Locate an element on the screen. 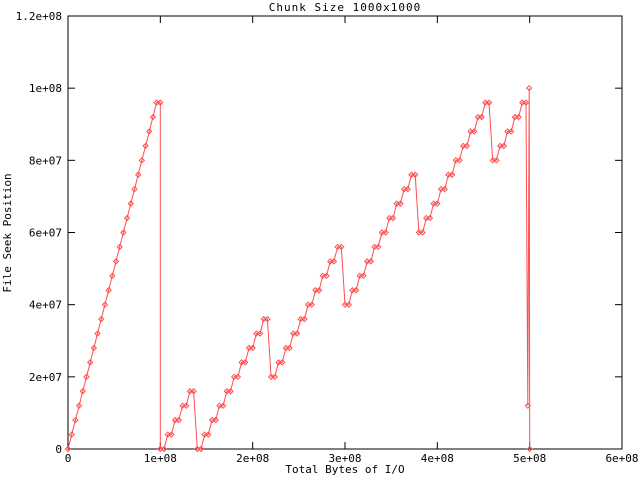 The height and width of the screenshot is (480, 640). x-tick-label: 4e+08 is located at coordinates (437, 458).